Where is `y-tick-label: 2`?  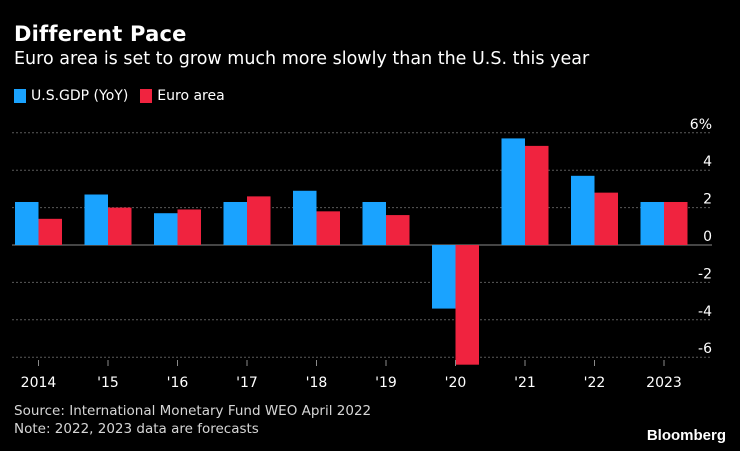
y-tick-label: 2 is located at coordinates (707, 200).